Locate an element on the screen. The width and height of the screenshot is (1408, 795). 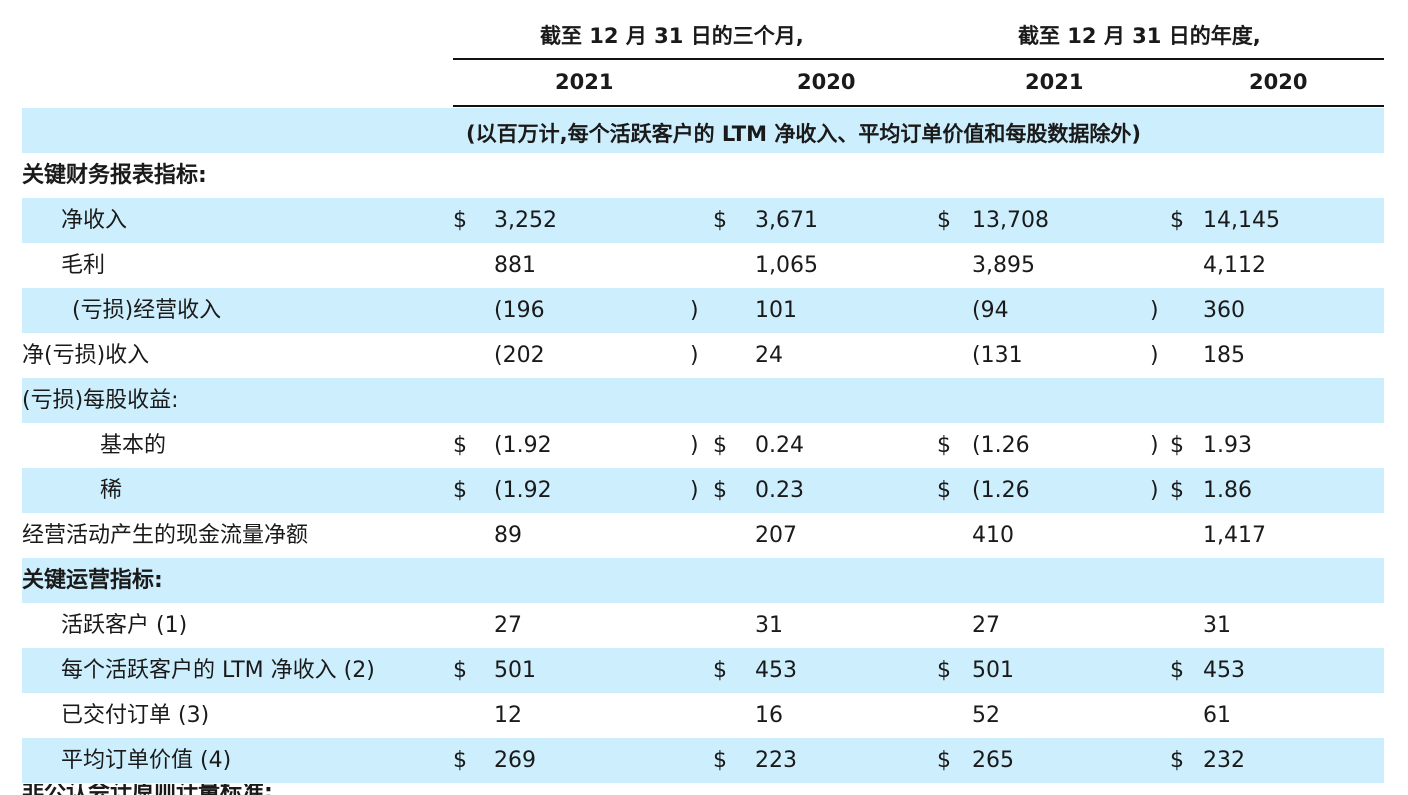
row-label: 毛利 is located at coordinates (83, 265).